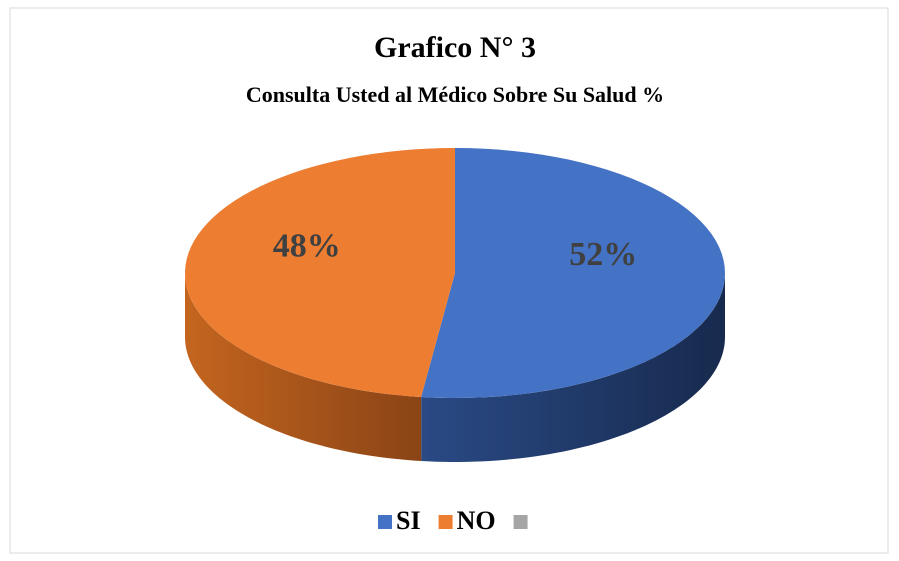 The image size is (899, 561). I want to click on data-label: 52%, so click(603, 254).